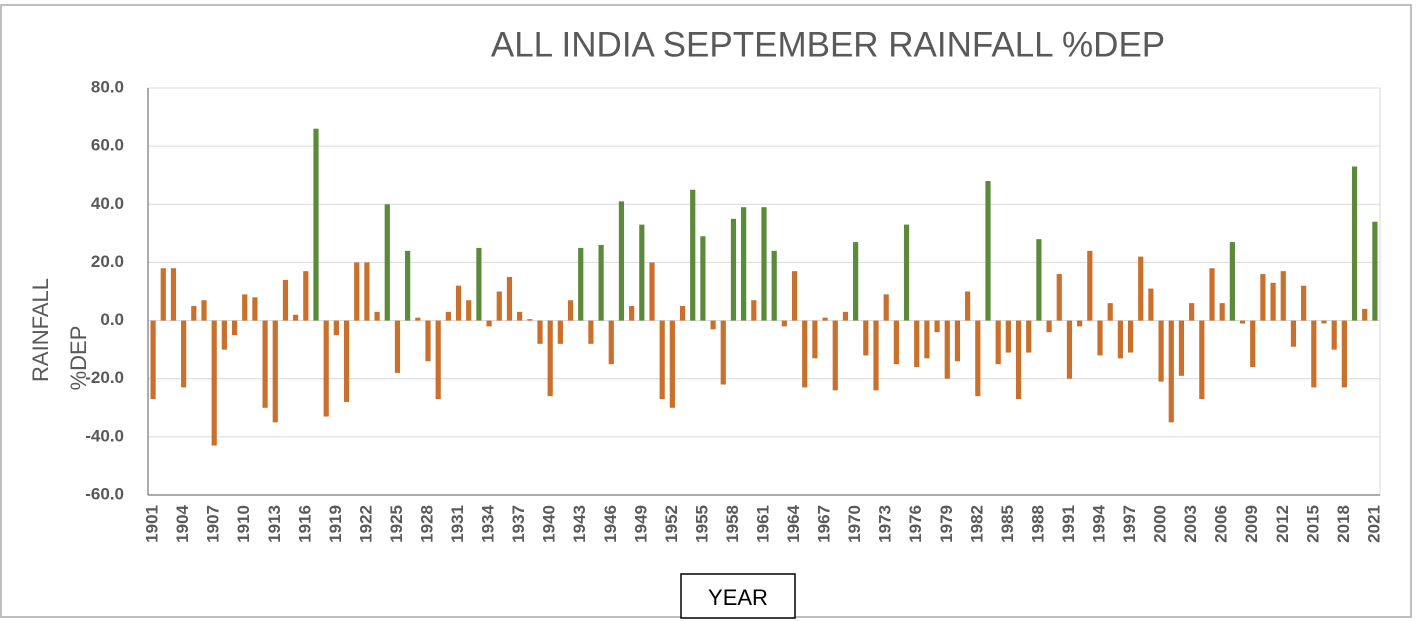 This screenshot has height=621, width=1417. What do you see at coordinates (1037, 524) in the screenshot?
I see `x-tick-label: 1988` at bounding box center [1037, 524].